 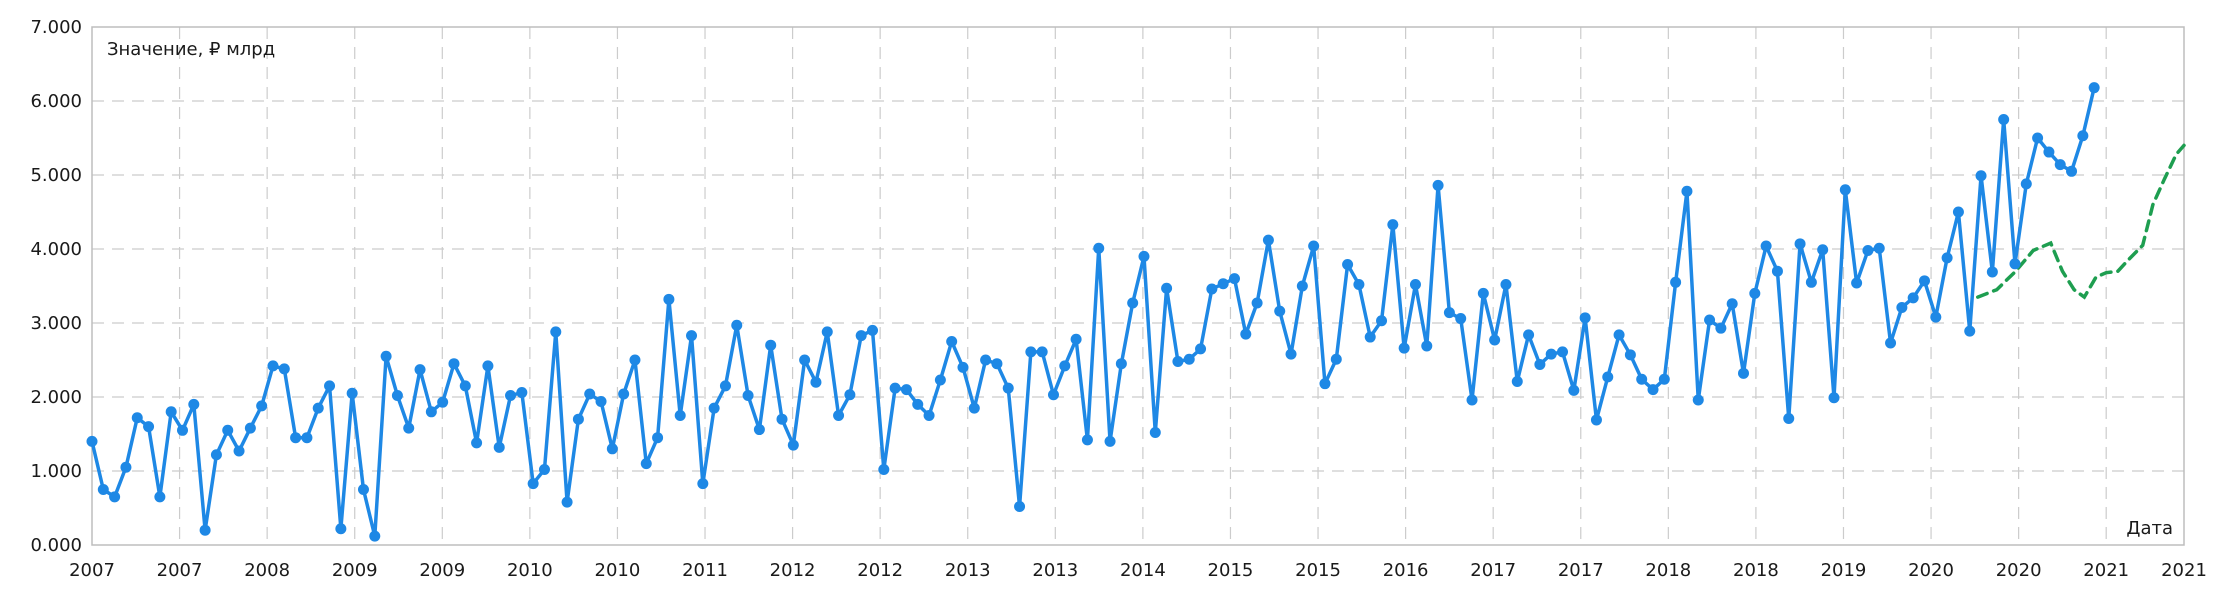 What do you see at coordinates (56, 323) in the screenshot?
I see `y-tick-label: 3.000` at bounding box center [56, 323].